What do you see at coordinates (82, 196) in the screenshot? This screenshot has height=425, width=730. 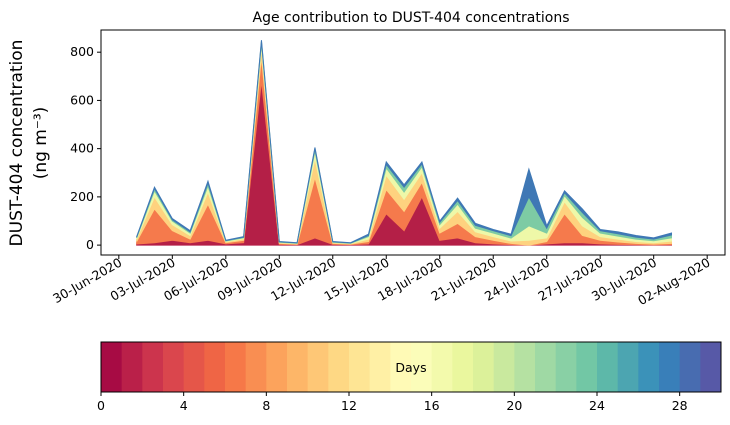 I see `y-tick-label: 200` at bounding box center [82, 196].